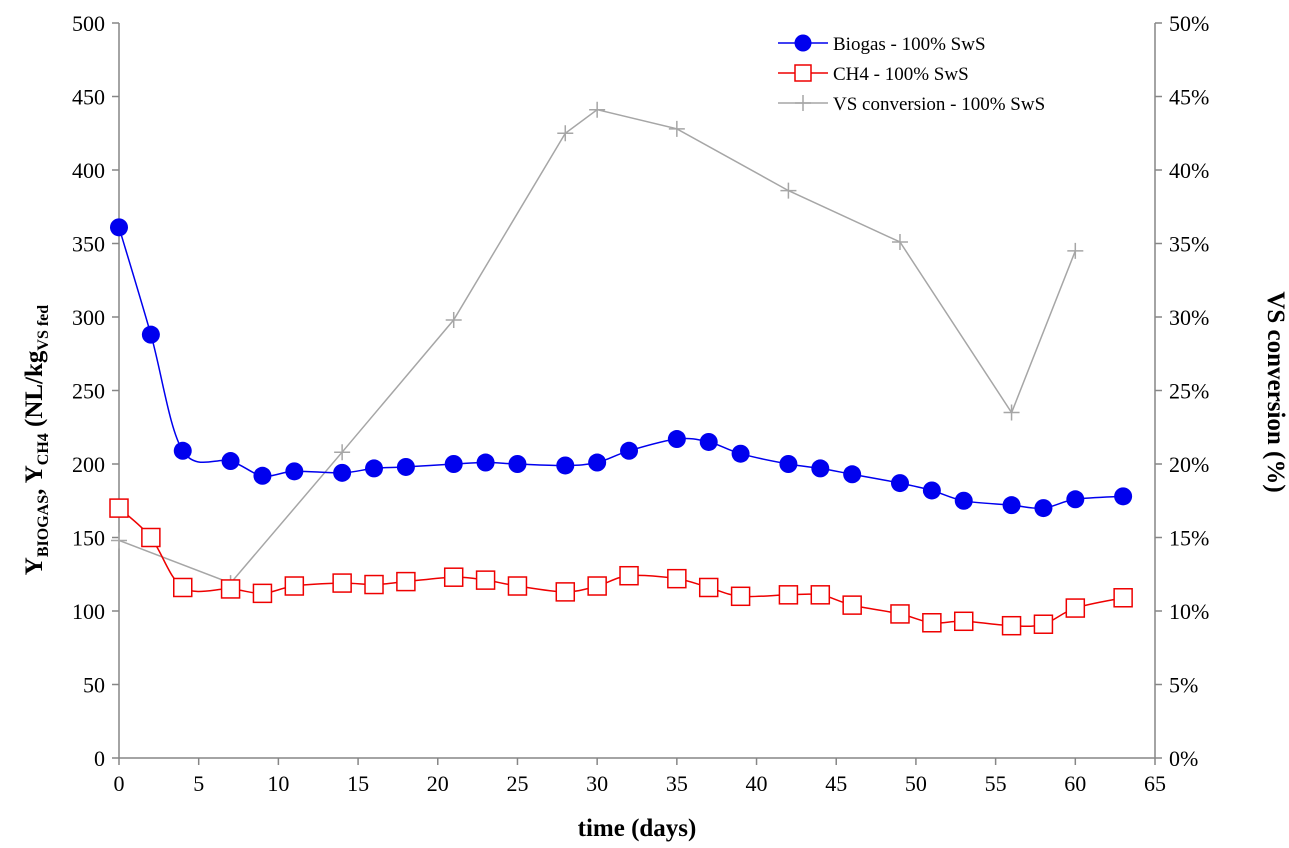 Image resolution: width=1289 pixels, height=848 pixels. Describe the element at coordinates (278, 783) in the screenshot. I see `x-tick-label: 10` at that location.